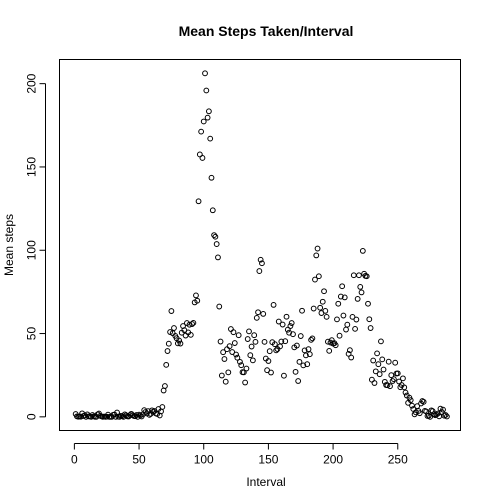  What do you see at coordinates (9, 245) in the screenshot?
I see `y-axis-label: Mean steps` at bounding box center [9, 245].